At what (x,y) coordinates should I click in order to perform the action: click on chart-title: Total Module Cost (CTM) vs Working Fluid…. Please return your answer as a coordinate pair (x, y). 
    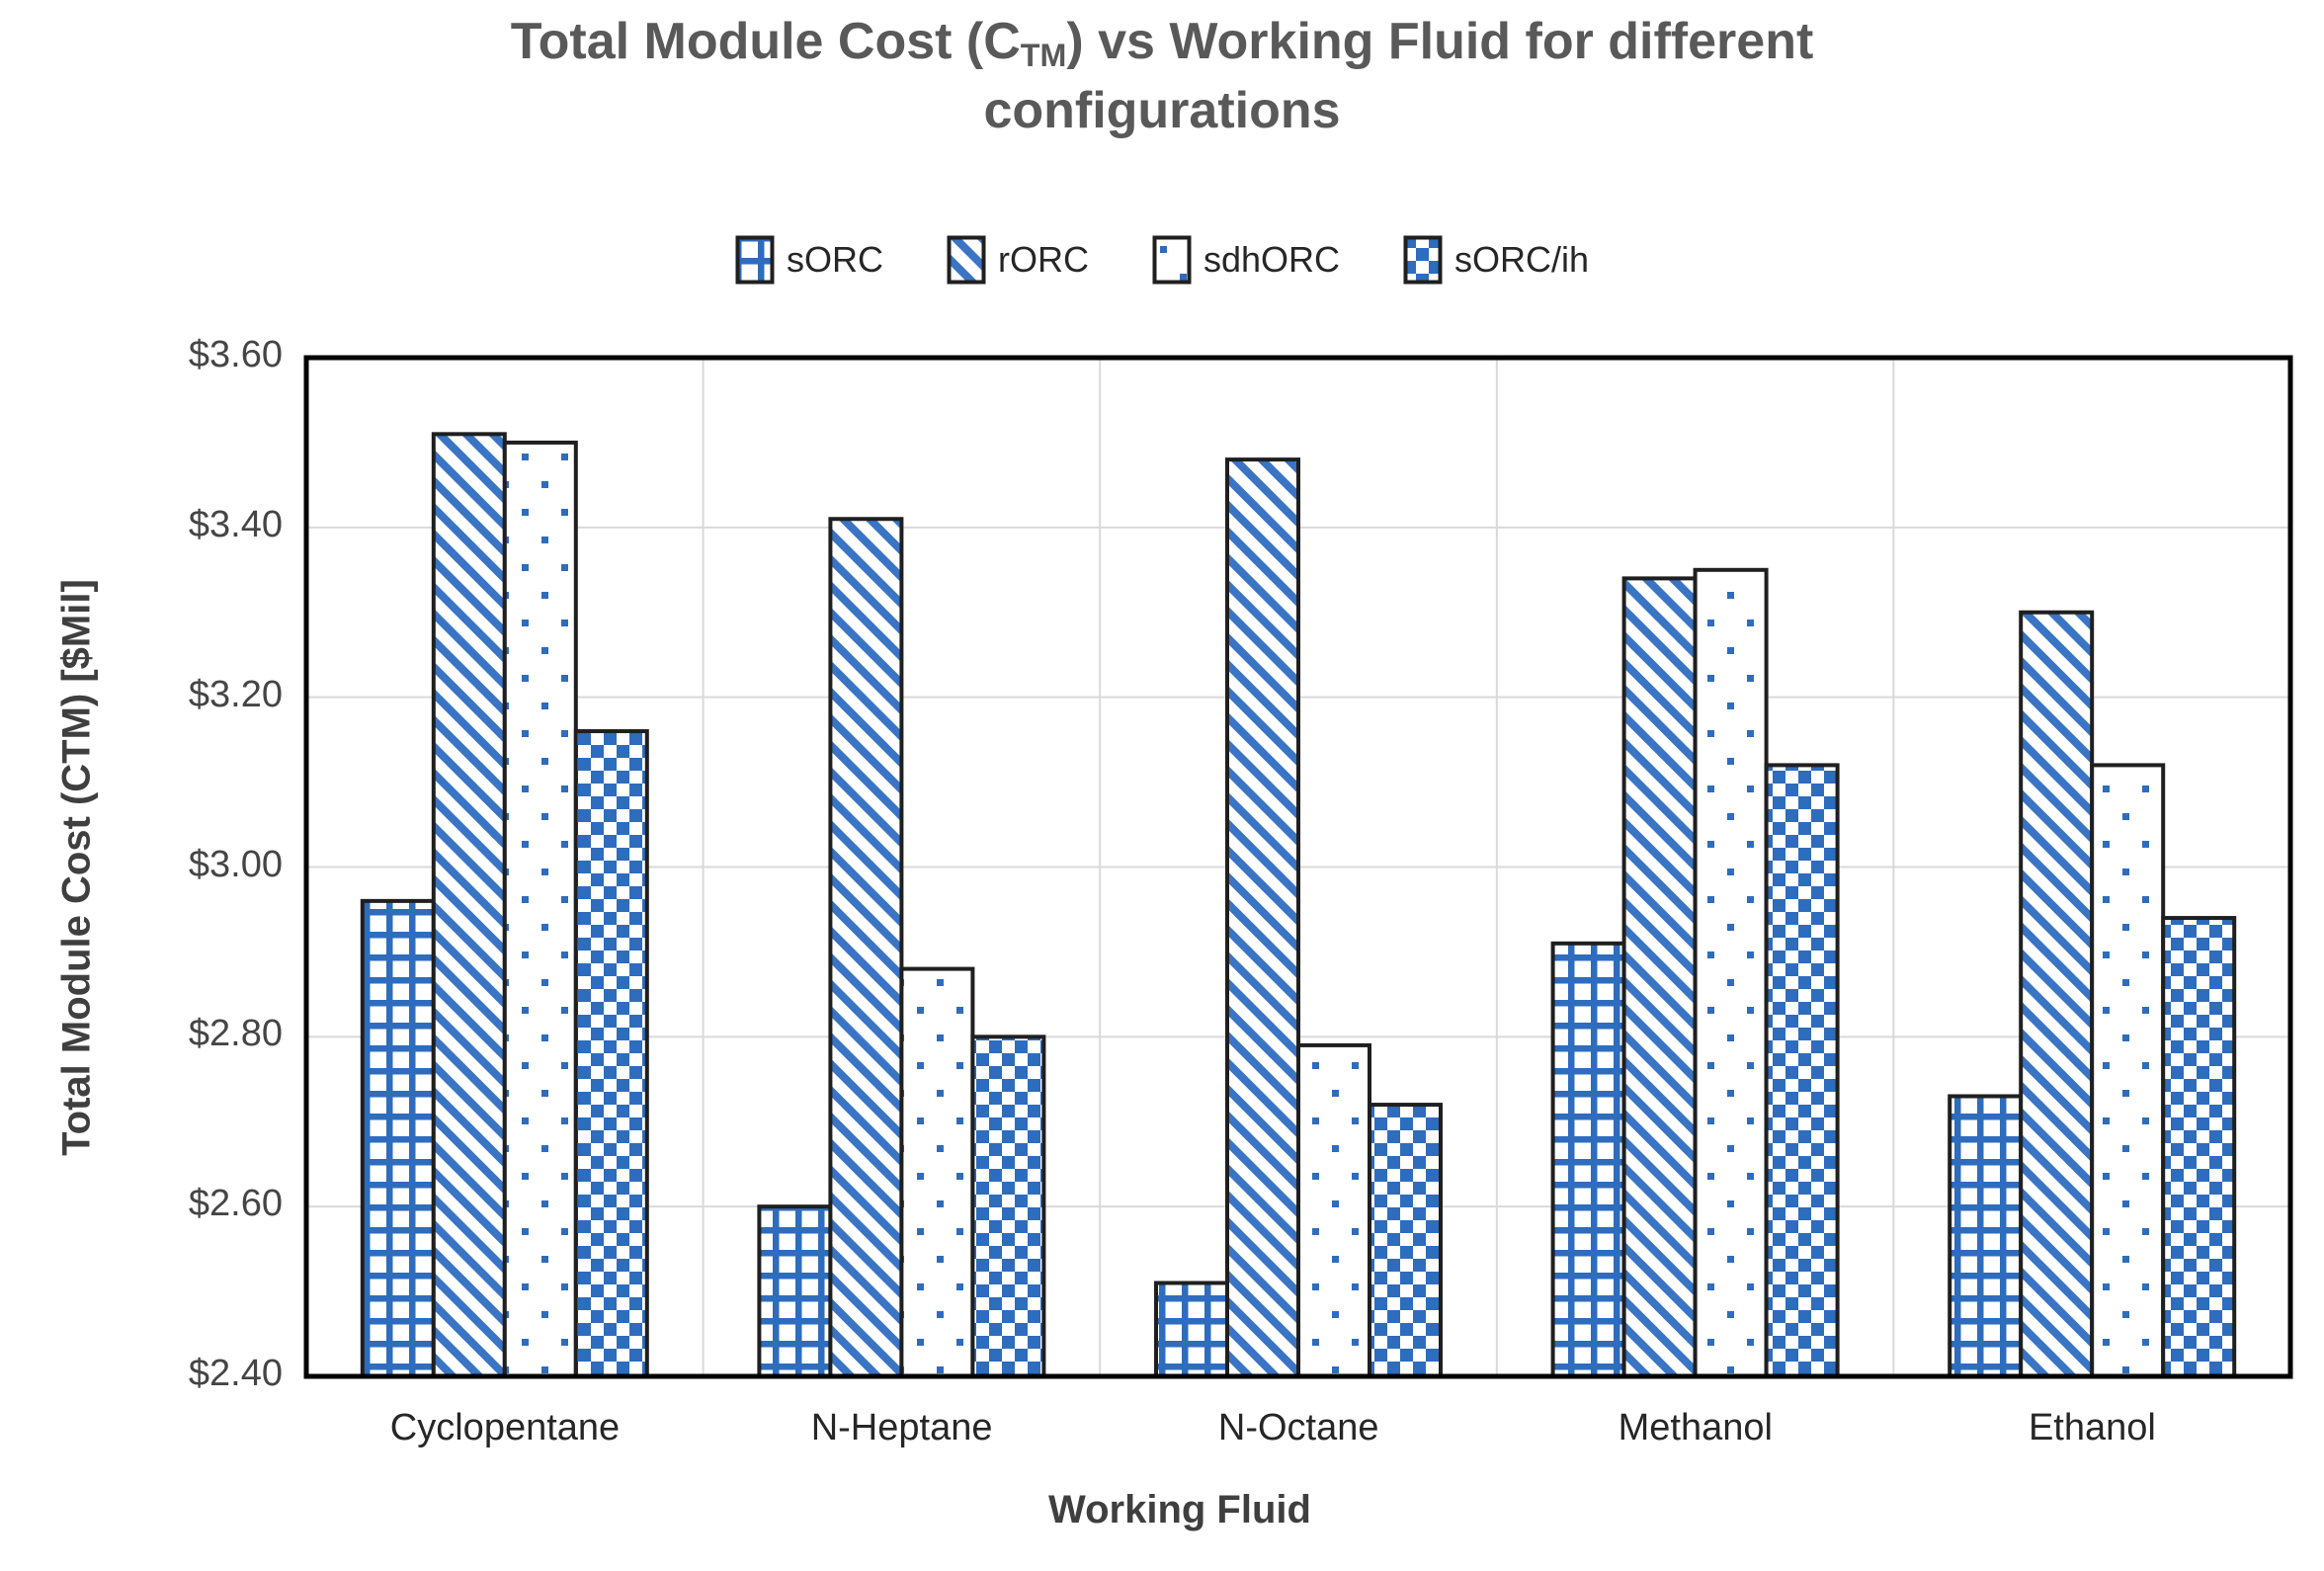
    Looking at the image, I should click on (1162, 76).